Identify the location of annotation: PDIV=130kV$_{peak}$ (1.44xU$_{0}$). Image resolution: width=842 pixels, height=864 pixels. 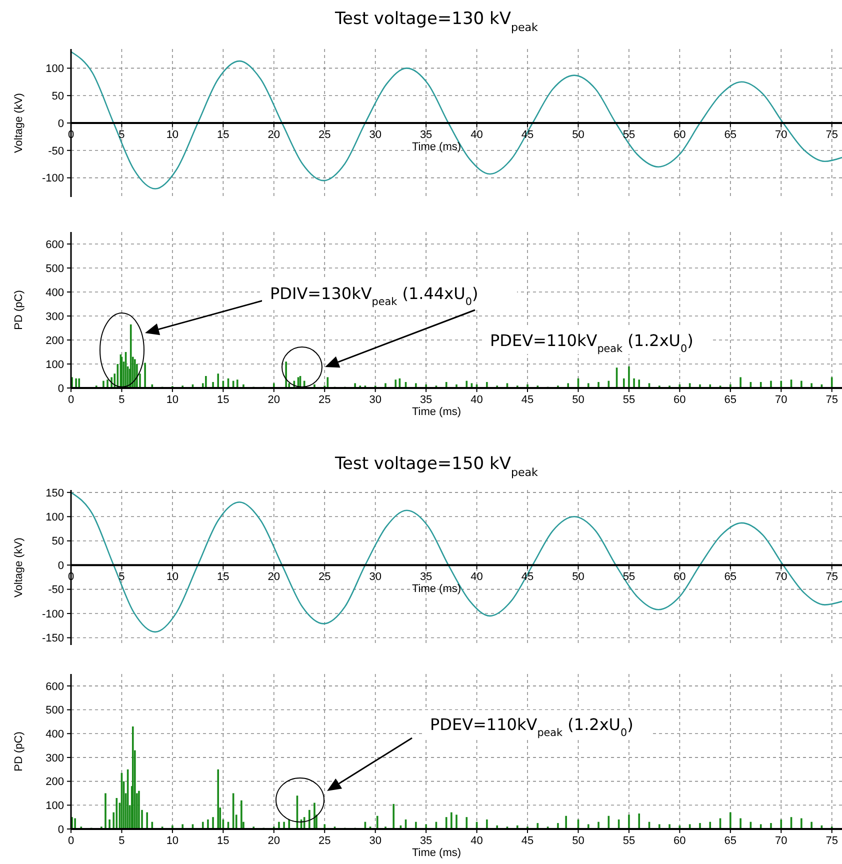
(374, 296).